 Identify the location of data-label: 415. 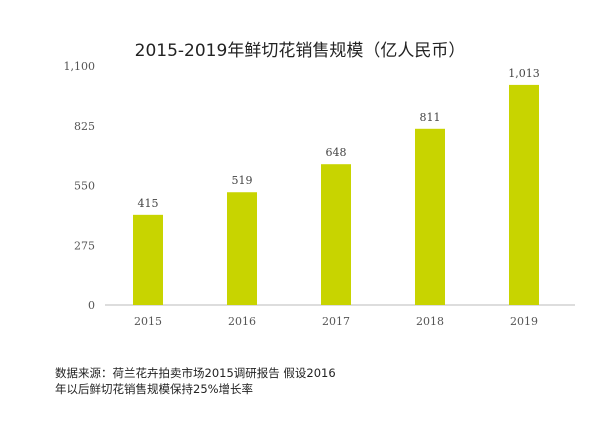
(148, 203).